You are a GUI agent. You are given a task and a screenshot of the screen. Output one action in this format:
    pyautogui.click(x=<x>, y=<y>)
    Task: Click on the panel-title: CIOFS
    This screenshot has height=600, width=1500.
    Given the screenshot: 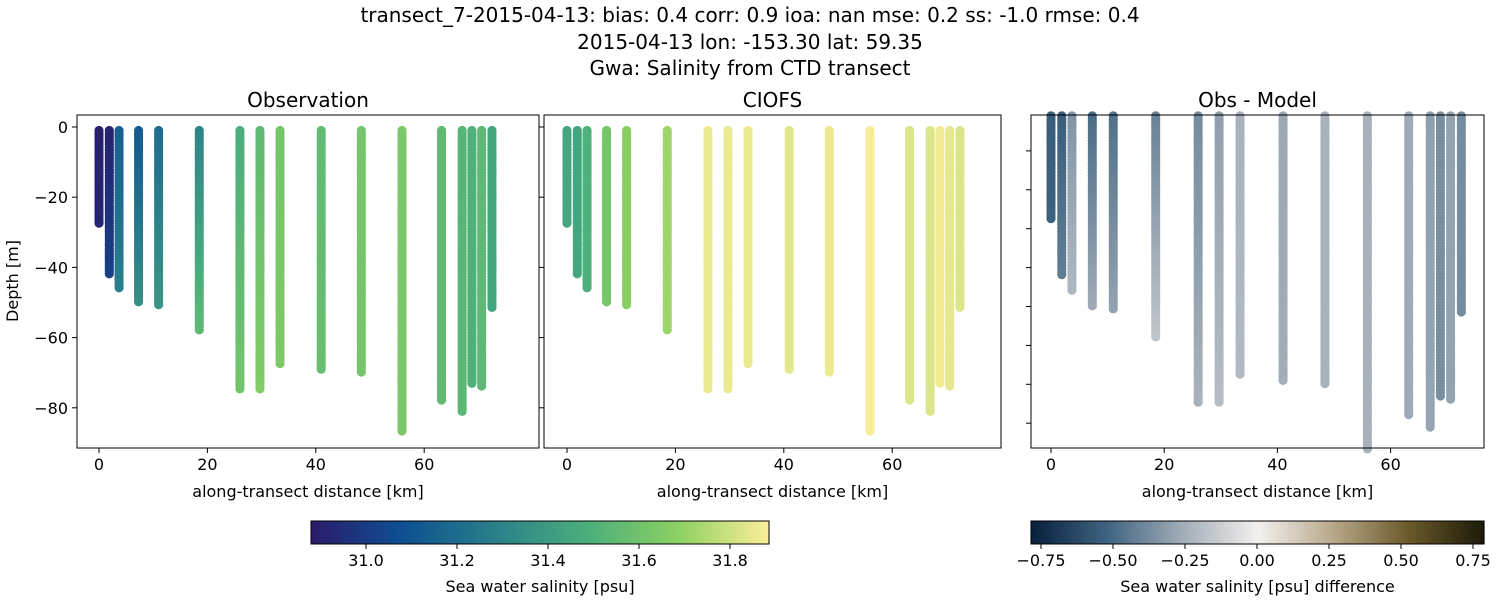 What is the action you would take?
    pyautogui.click(x=772, y=100)
    